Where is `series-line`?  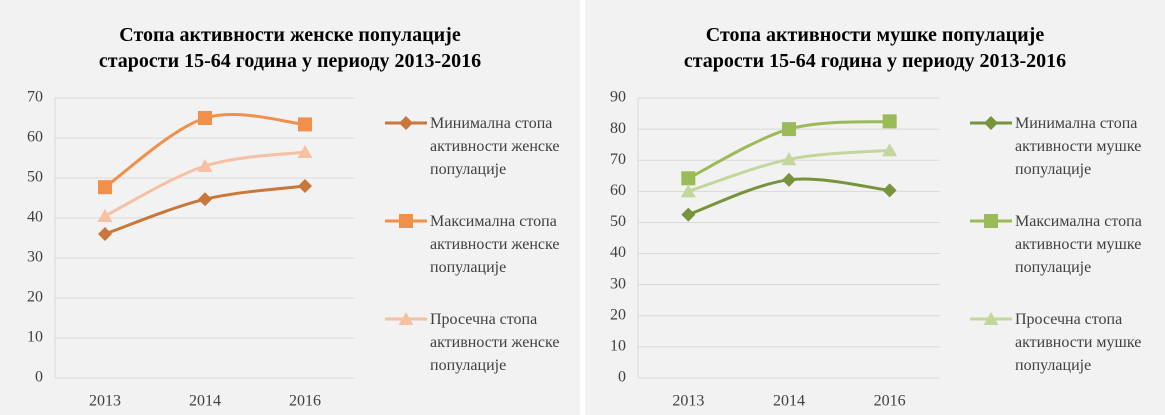
series-line is located at coordinates (205, 150).